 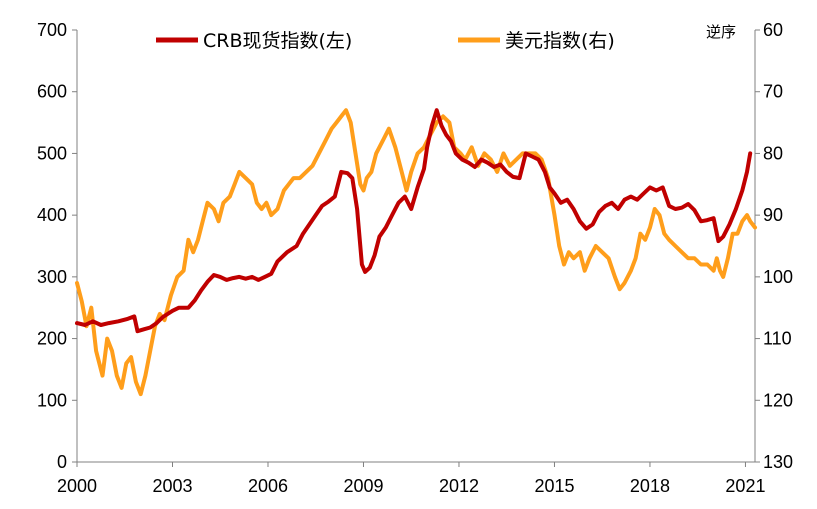 What do you see at coordinates (268, 486) in the screenshot?
I see `x-tick-label: 2006` at bounding box center [268, 486].